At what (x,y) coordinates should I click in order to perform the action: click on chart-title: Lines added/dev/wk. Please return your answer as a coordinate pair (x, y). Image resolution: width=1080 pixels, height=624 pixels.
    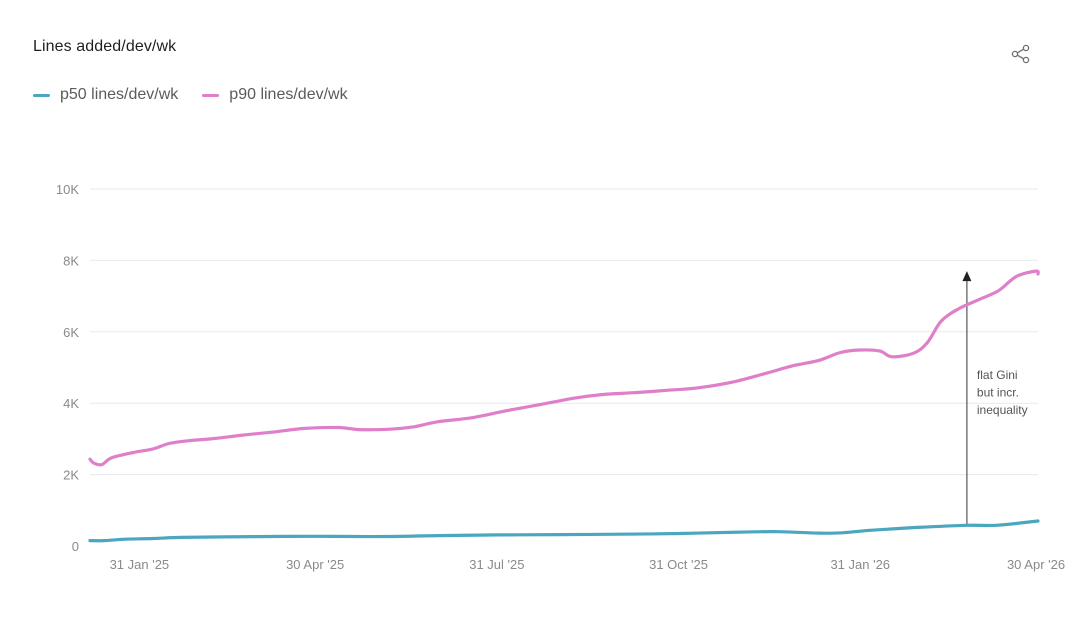
    Looking at the image, I should click on (105, 46).